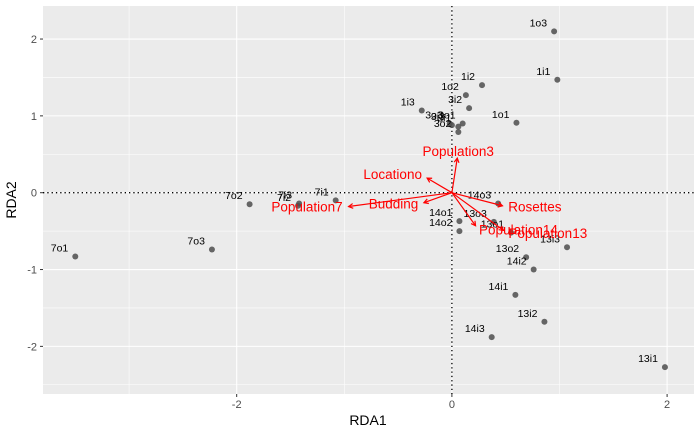 This screenshot has height=432, width=700. Describe the element at coordinates (60, 248) in the screenshot. I see `point-label: 7o1` at that location.